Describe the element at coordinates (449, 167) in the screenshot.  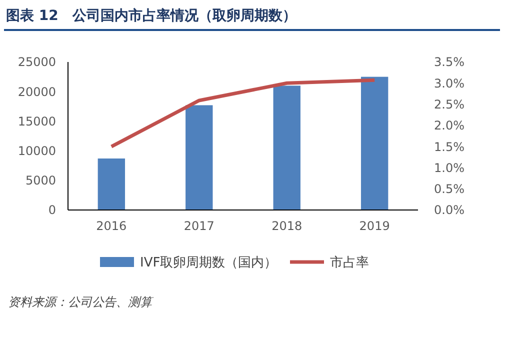
I see `y2-tick-label: 1.0%` at that location.